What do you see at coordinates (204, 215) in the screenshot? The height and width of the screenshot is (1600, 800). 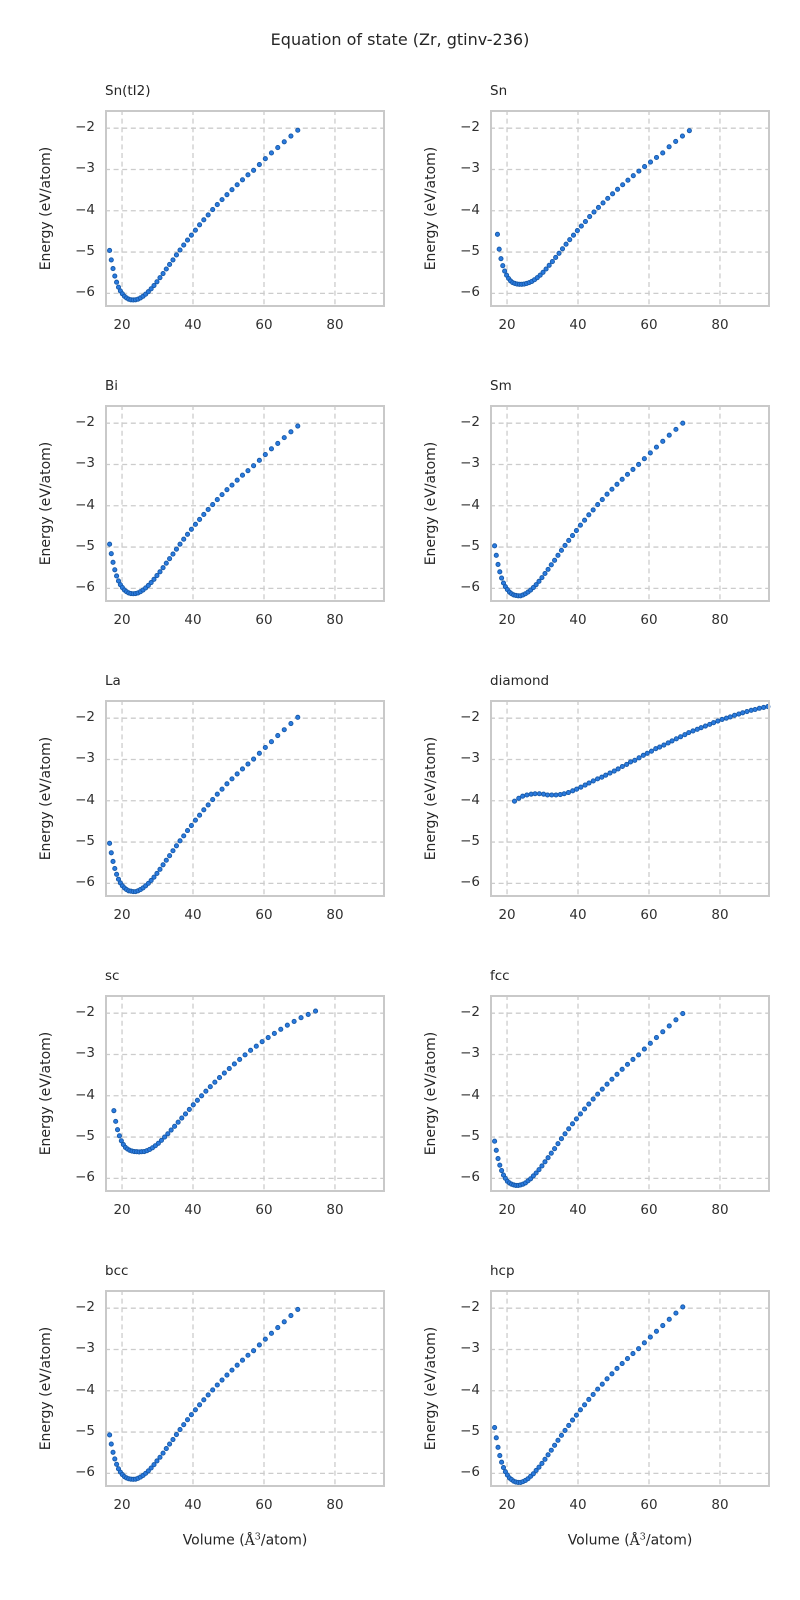 I see `scatter-series-sn-ti2` at bounding box center [204, 215].